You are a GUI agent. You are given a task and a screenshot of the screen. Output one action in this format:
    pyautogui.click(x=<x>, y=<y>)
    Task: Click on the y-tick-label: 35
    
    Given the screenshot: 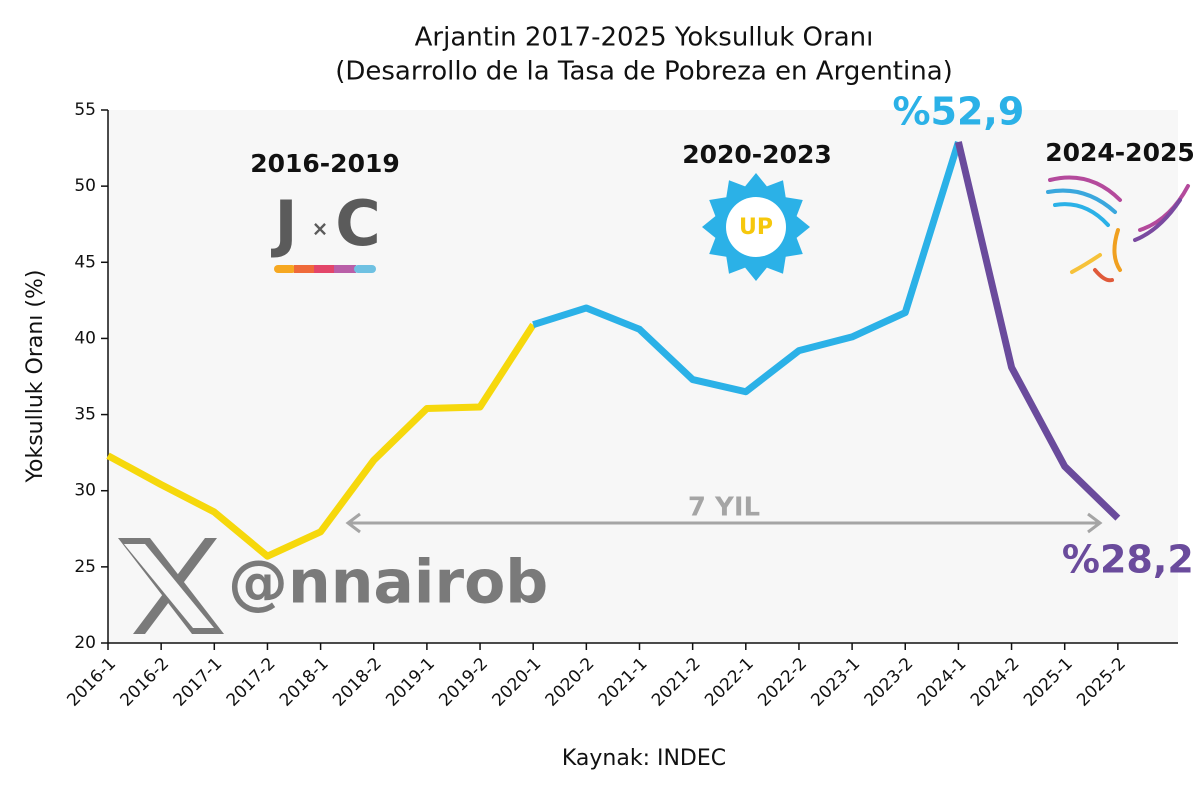 What is the action you would take?
    pyautogui.click(x=85, y=415)
    